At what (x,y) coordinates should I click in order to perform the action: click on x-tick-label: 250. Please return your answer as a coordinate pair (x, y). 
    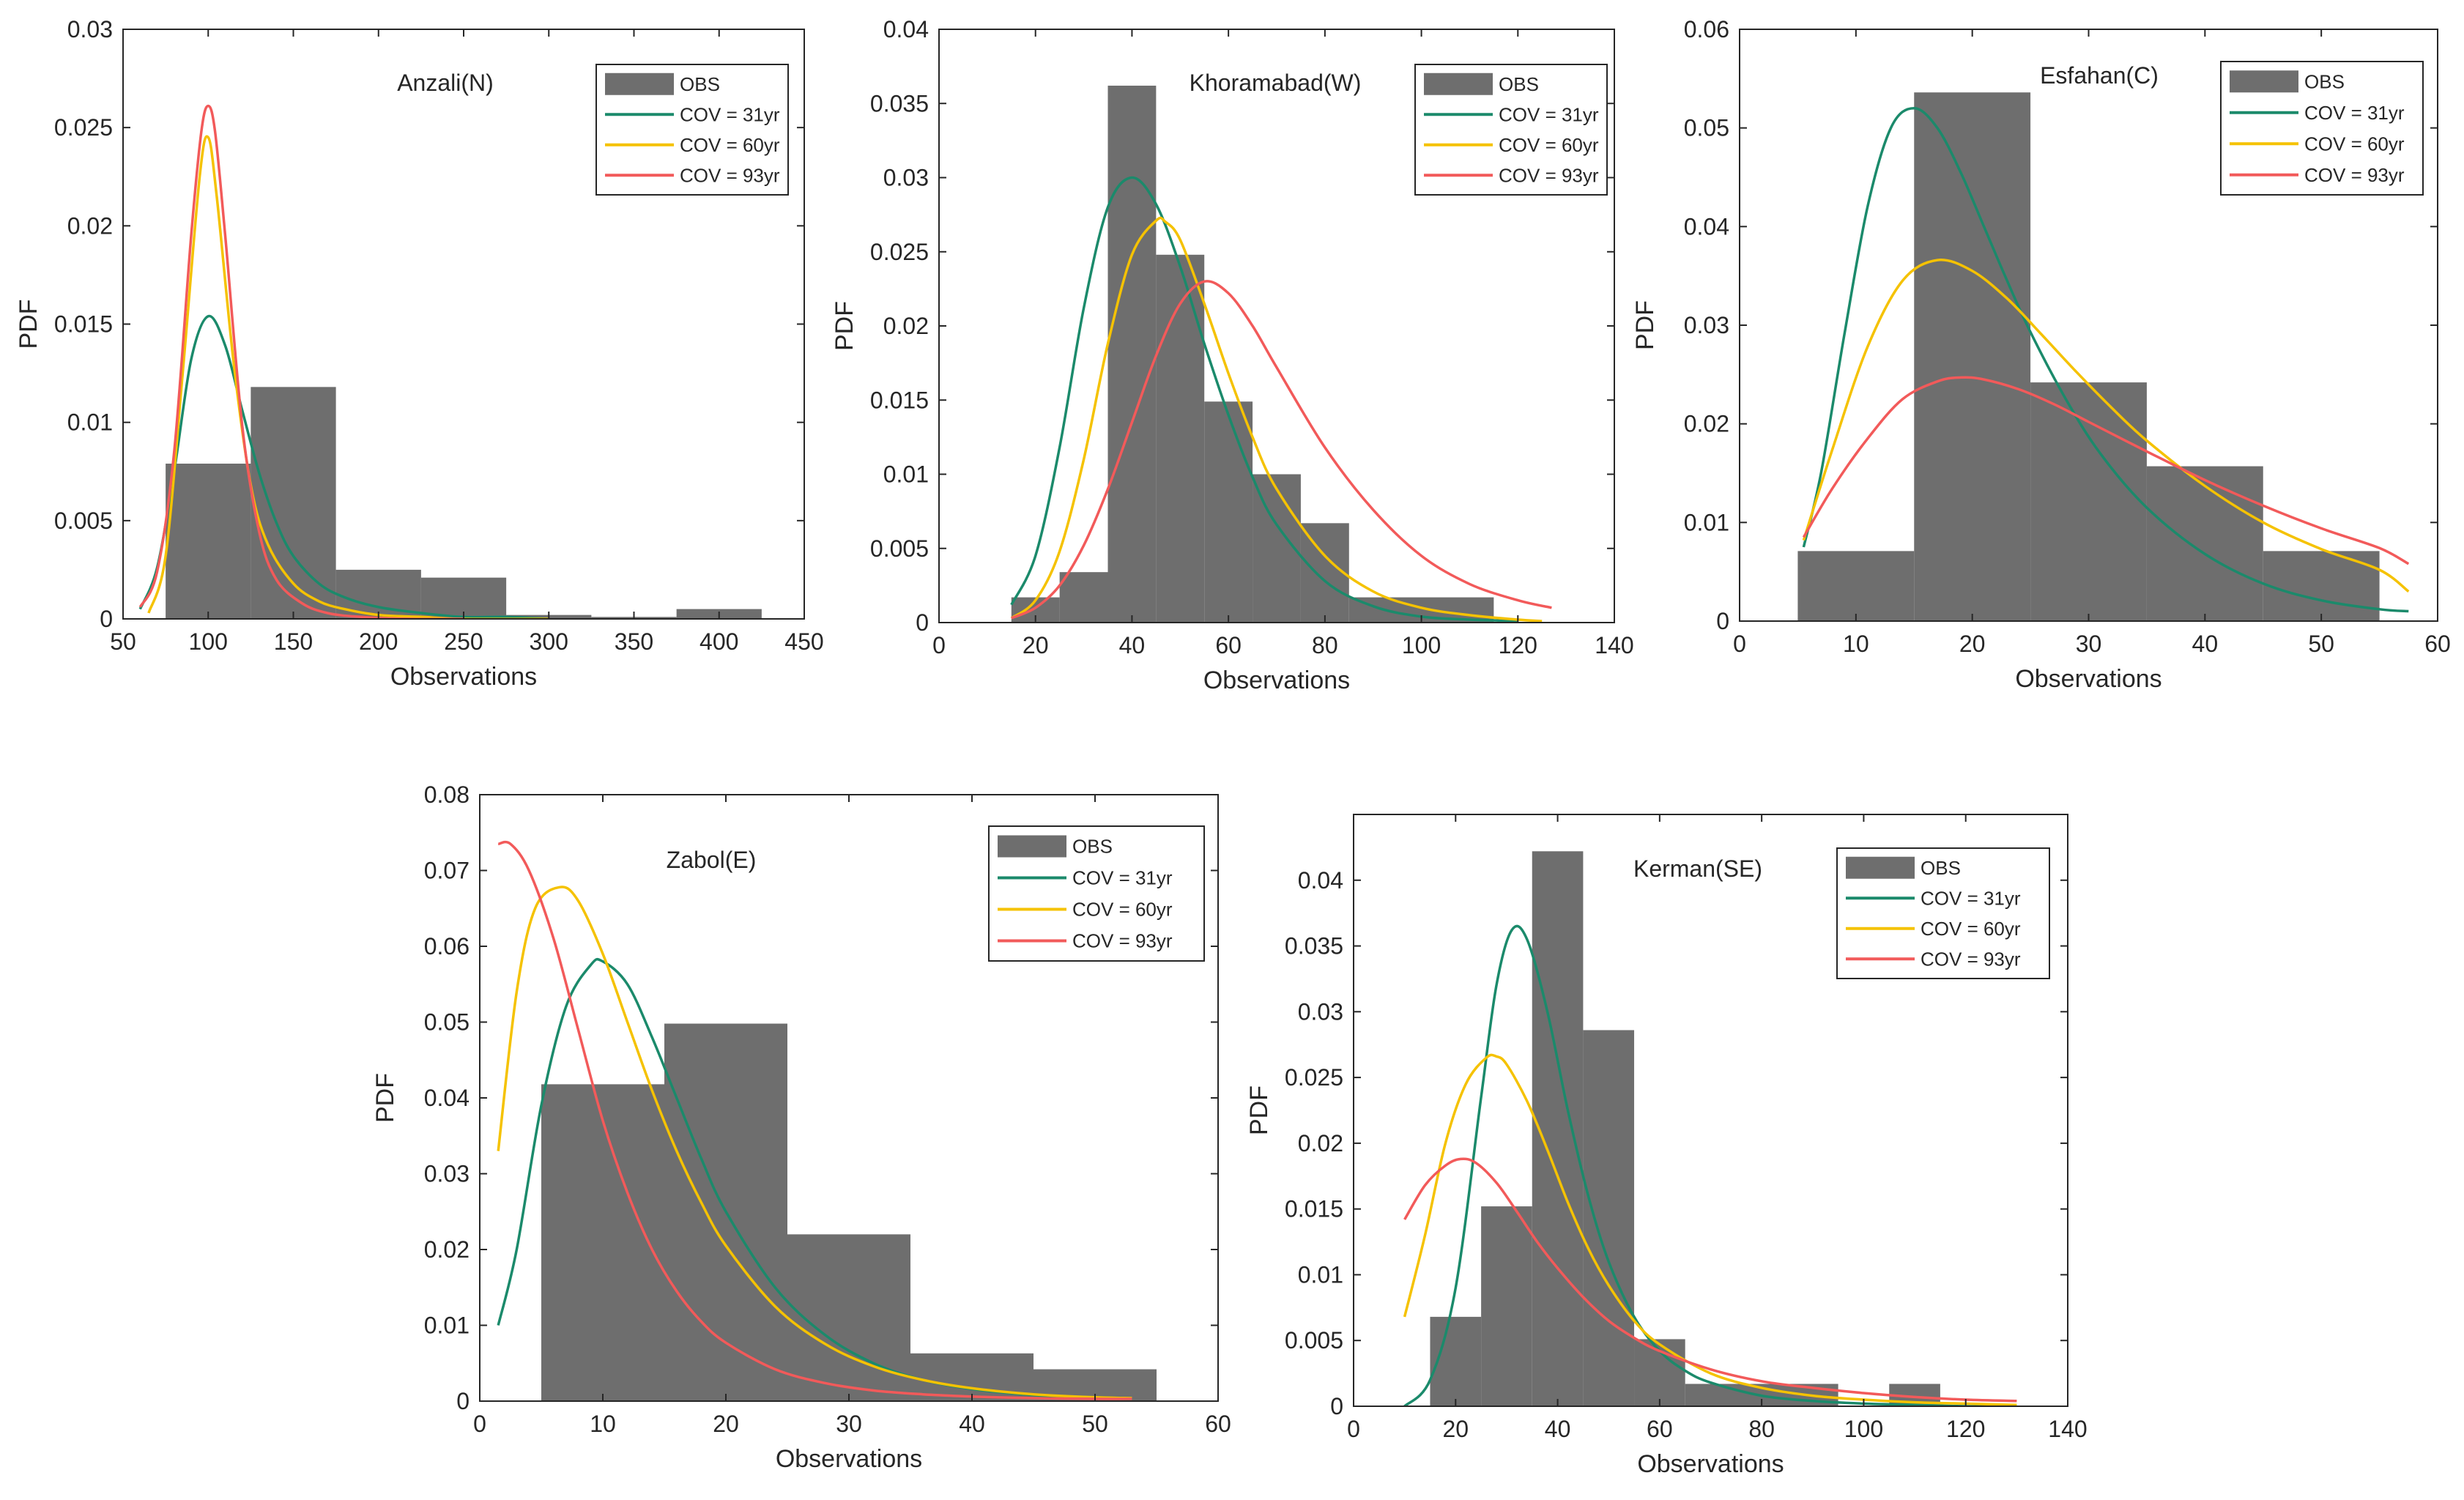
    Looking at the image, I should click on (463, 641).